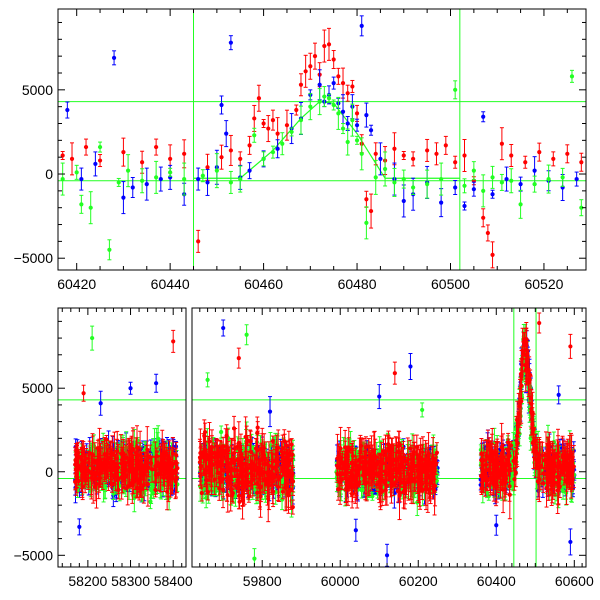 This screenshot has width=600, height=600. What do you see at coordinates (450, 284) in the screenshot?
I see `x-tick-label: 60500` at bounding box center [450, 284].